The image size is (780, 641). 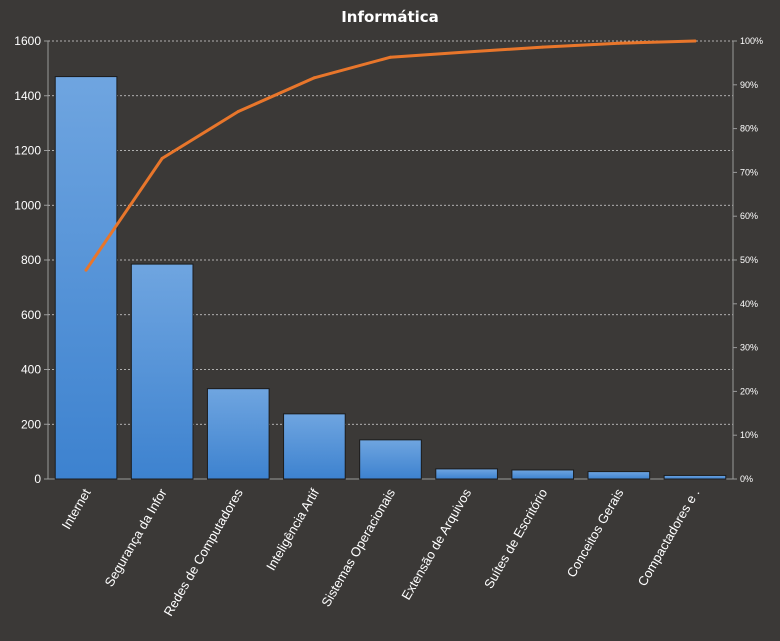 What do you see at coordinates (390, 17) in the screenshot?
I see `chart-title: Informática` at bounding box center [390, 17].